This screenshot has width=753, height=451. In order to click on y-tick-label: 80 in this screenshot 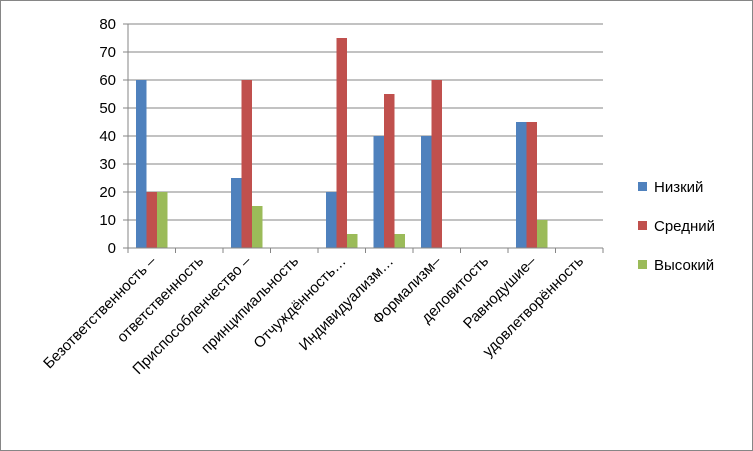, I will do `click(107, 24)`.